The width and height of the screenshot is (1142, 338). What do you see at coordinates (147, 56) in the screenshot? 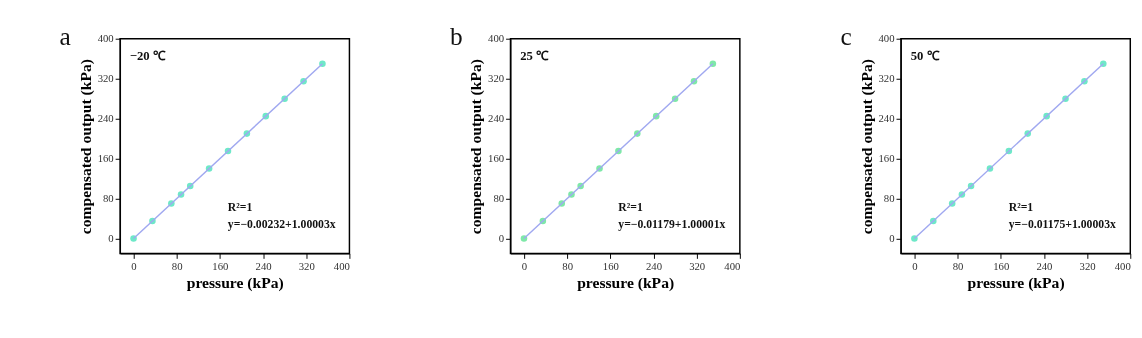
I see `annotation: −20 ℃` at bounding box center [147, 56].